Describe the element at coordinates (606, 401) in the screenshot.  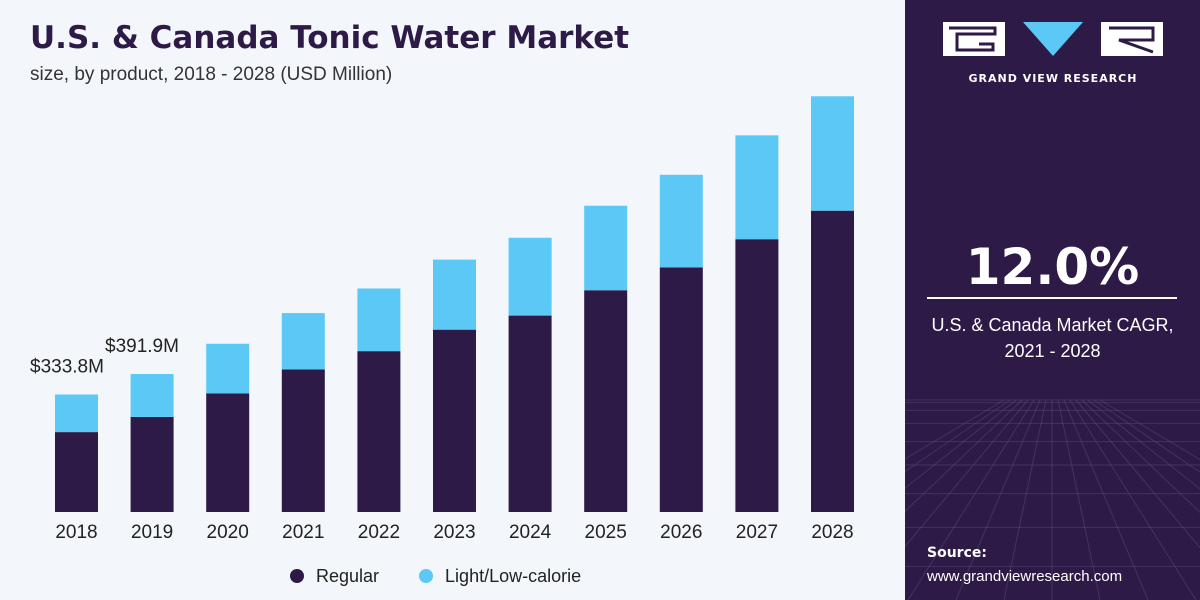
I see `bar-regular-2025` at that location.